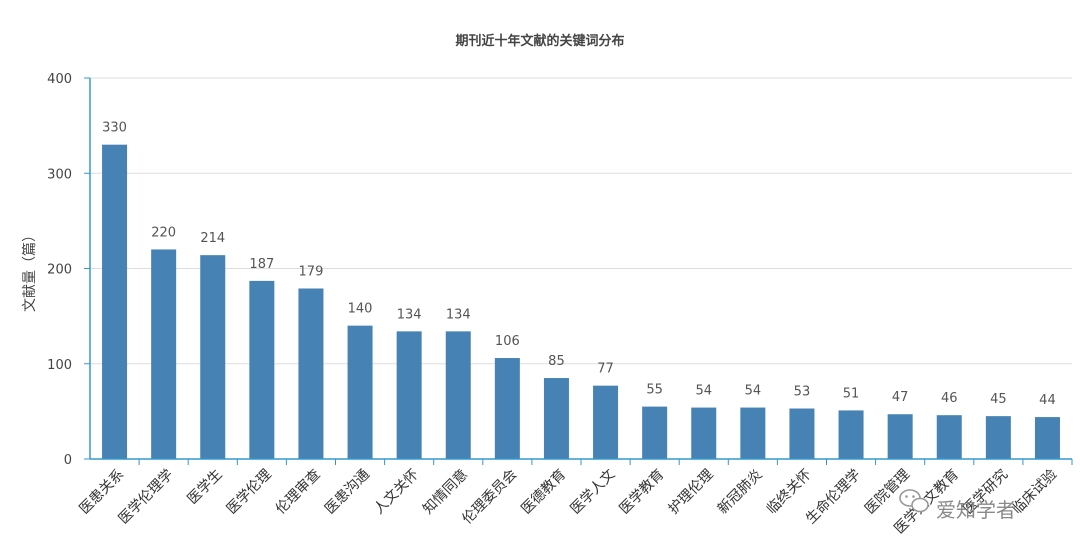 The image size is (1080, 555). Describe the element at coordinates (59, 174) in the screenshot. I see `y-tick-label: 300` at that location.